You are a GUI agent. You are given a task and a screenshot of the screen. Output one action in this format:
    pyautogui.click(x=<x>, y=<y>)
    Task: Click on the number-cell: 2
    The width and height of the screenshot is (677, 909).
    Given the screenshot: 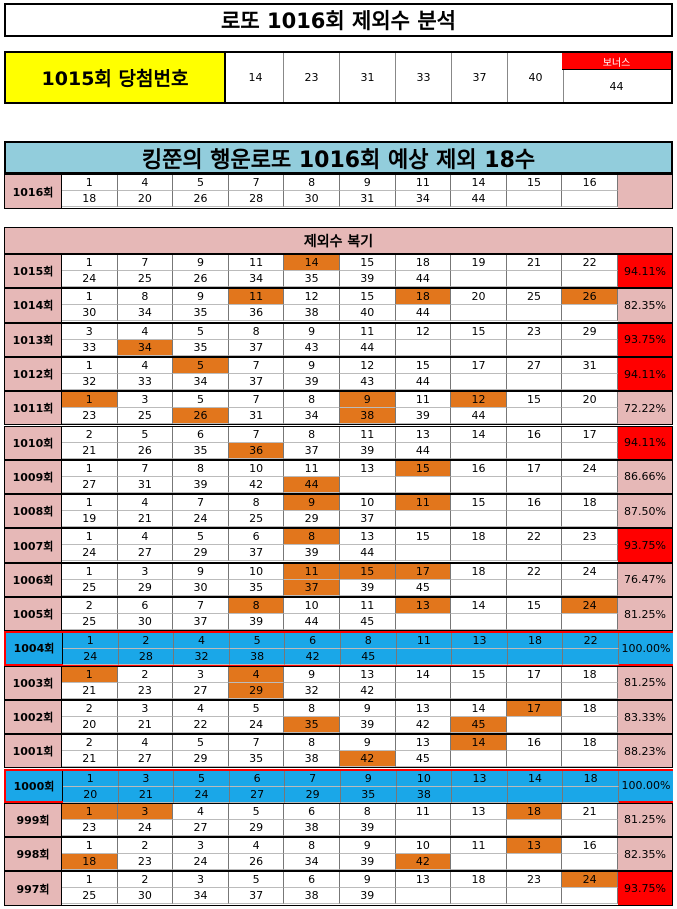 What is the action you would take?
    pyautogui.click(x=90, y=606)
    